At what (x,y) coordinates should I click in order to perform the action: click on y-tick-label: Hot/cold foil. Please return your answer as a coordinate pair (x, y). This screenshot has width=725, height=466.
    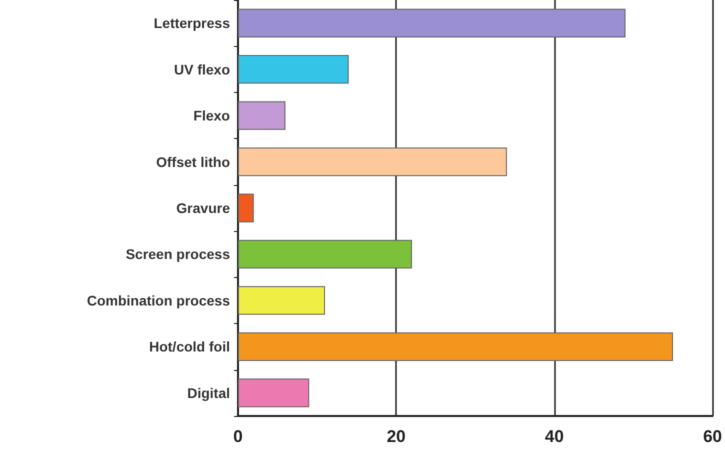
    Looking at the image, I should click on (189, 346).